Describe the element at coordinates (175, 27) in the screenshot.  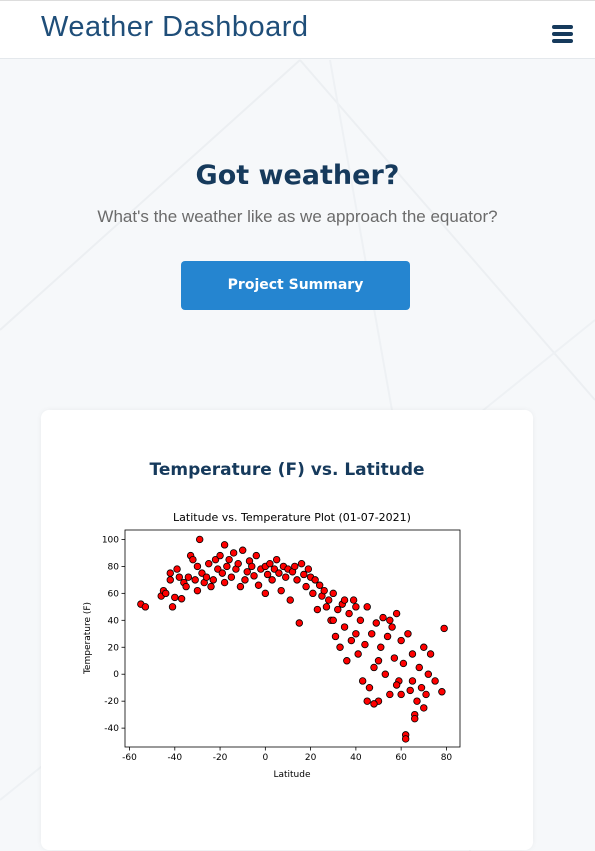
I see `brand: Weather Dashboard` at that location.